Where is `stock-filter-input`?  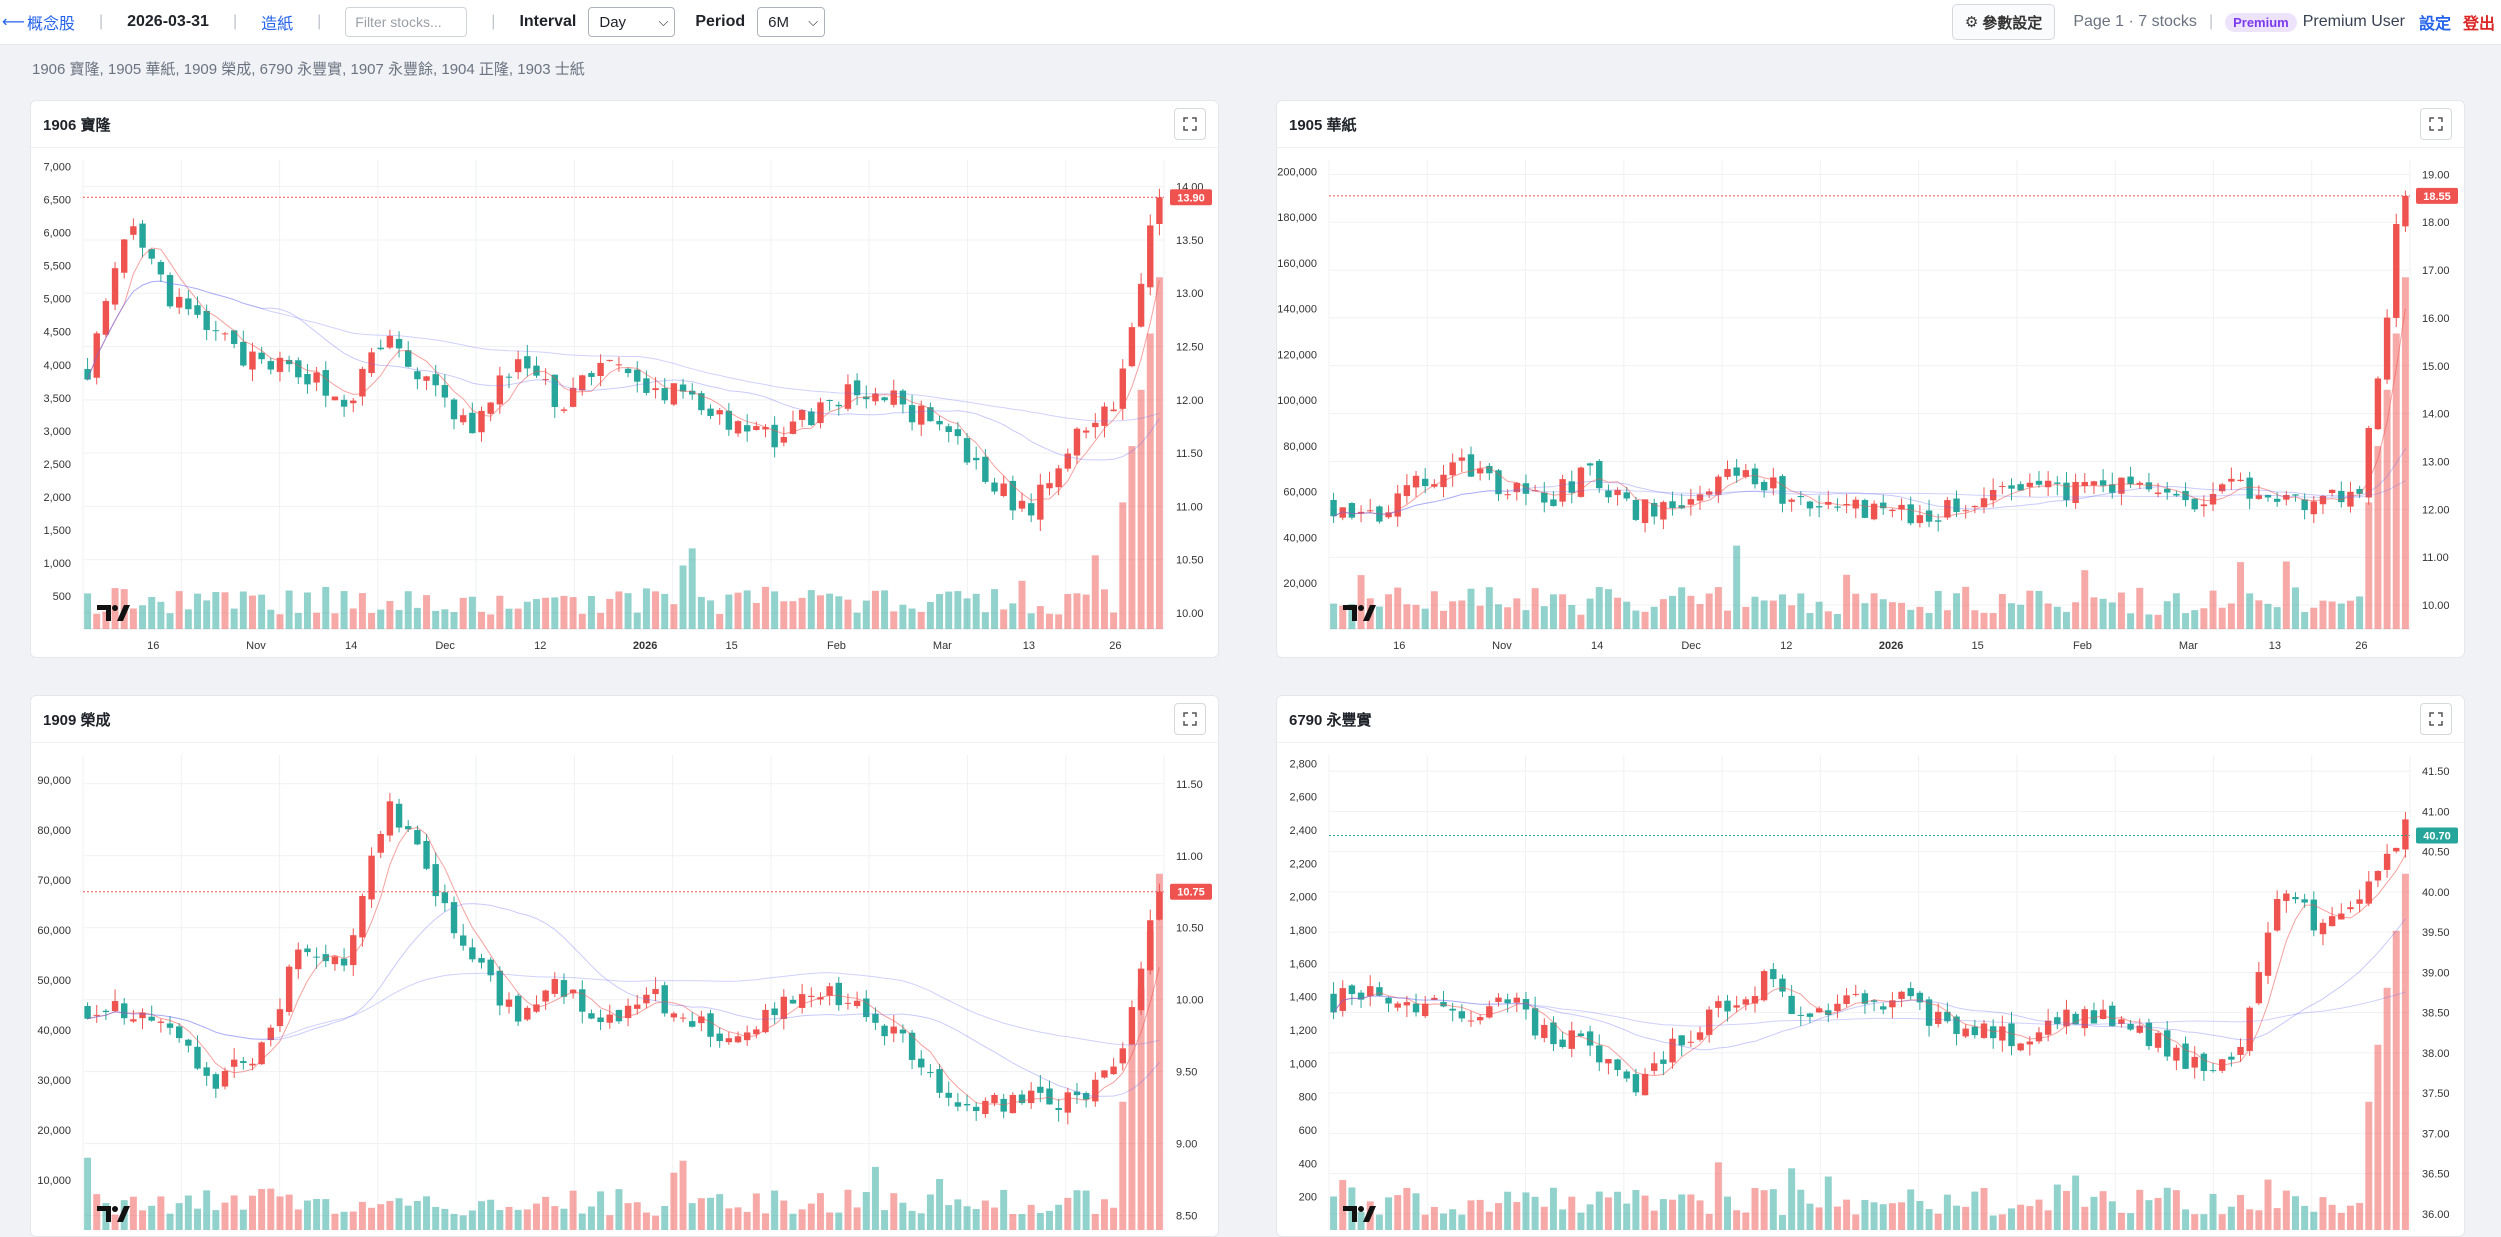 stock-filter-input is located at coordinates (406, 22).